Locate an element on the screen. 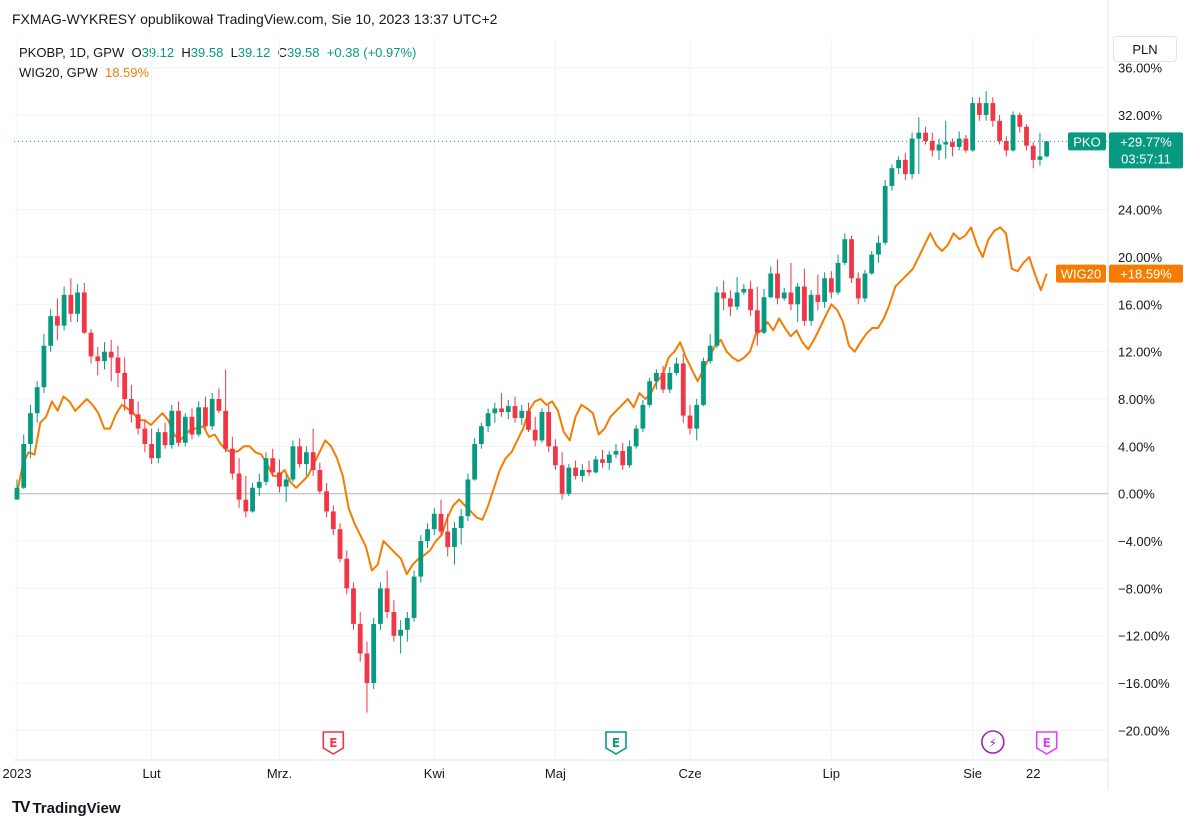 The width and height of the screenshot is (1200, 829). wig20-symbol-tag is located at coordinates (1081, 273).